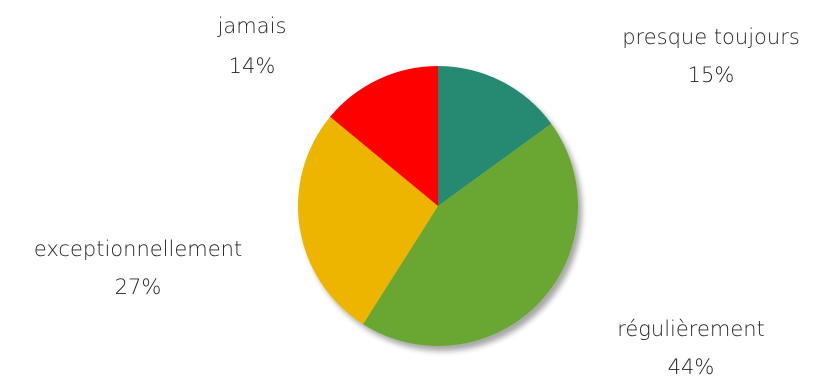 The width and height of the screenshot is (825, 377). What do you see at coordinates (711, 37) in the screenshot?
I see `slice-label-presque-toujours: presque toujours` at bounding box center [711, 37].